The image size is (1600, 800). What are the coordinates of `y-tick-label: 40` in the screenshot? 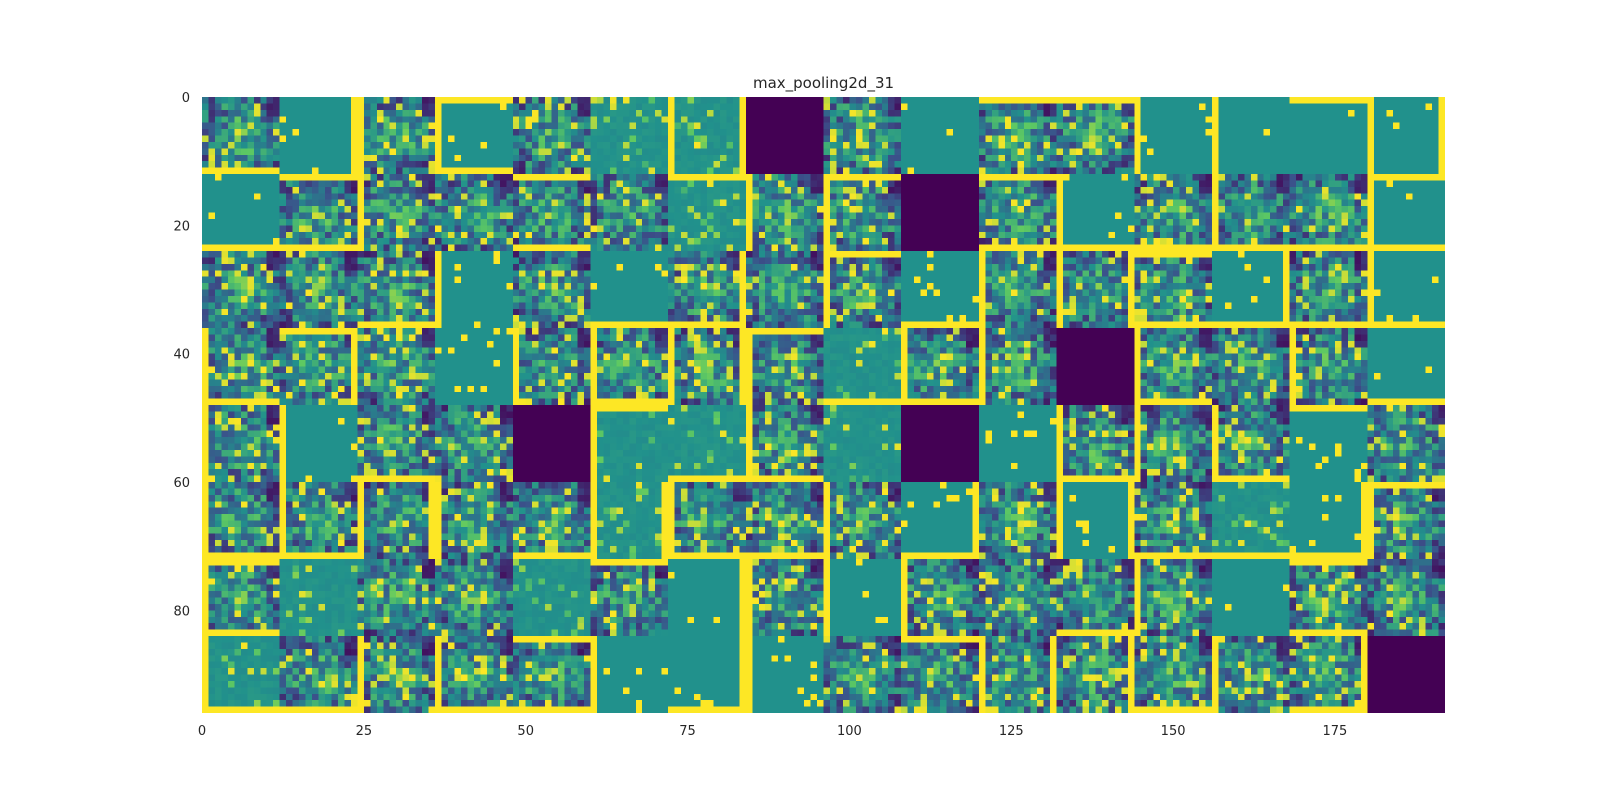 It's located at (181, 355).